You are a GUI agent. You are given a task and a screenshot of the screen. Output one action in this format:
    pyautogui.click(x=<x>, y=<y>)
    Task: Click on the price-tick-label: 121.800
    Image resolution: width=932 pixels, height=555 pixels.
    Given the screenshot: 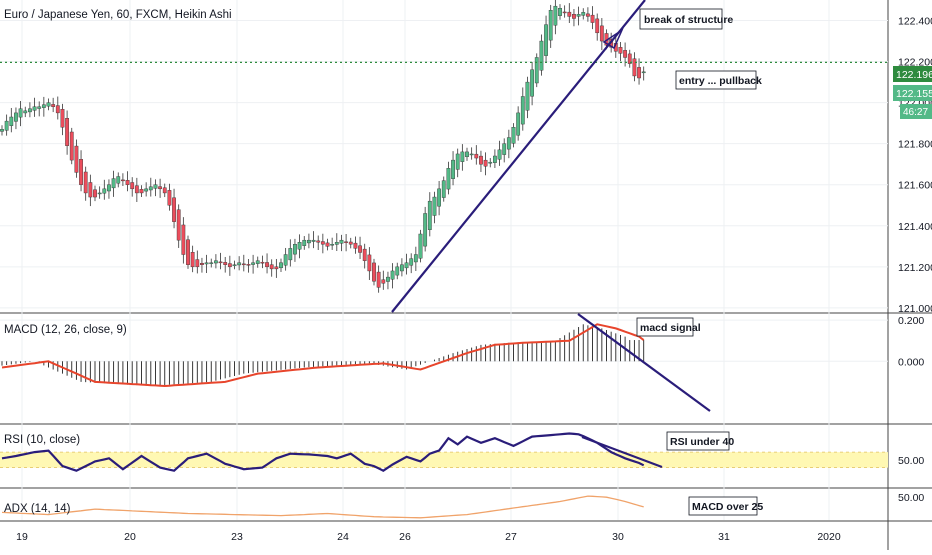 What is the action you would take?
    pyautogui.click(x=915, y=145)
    